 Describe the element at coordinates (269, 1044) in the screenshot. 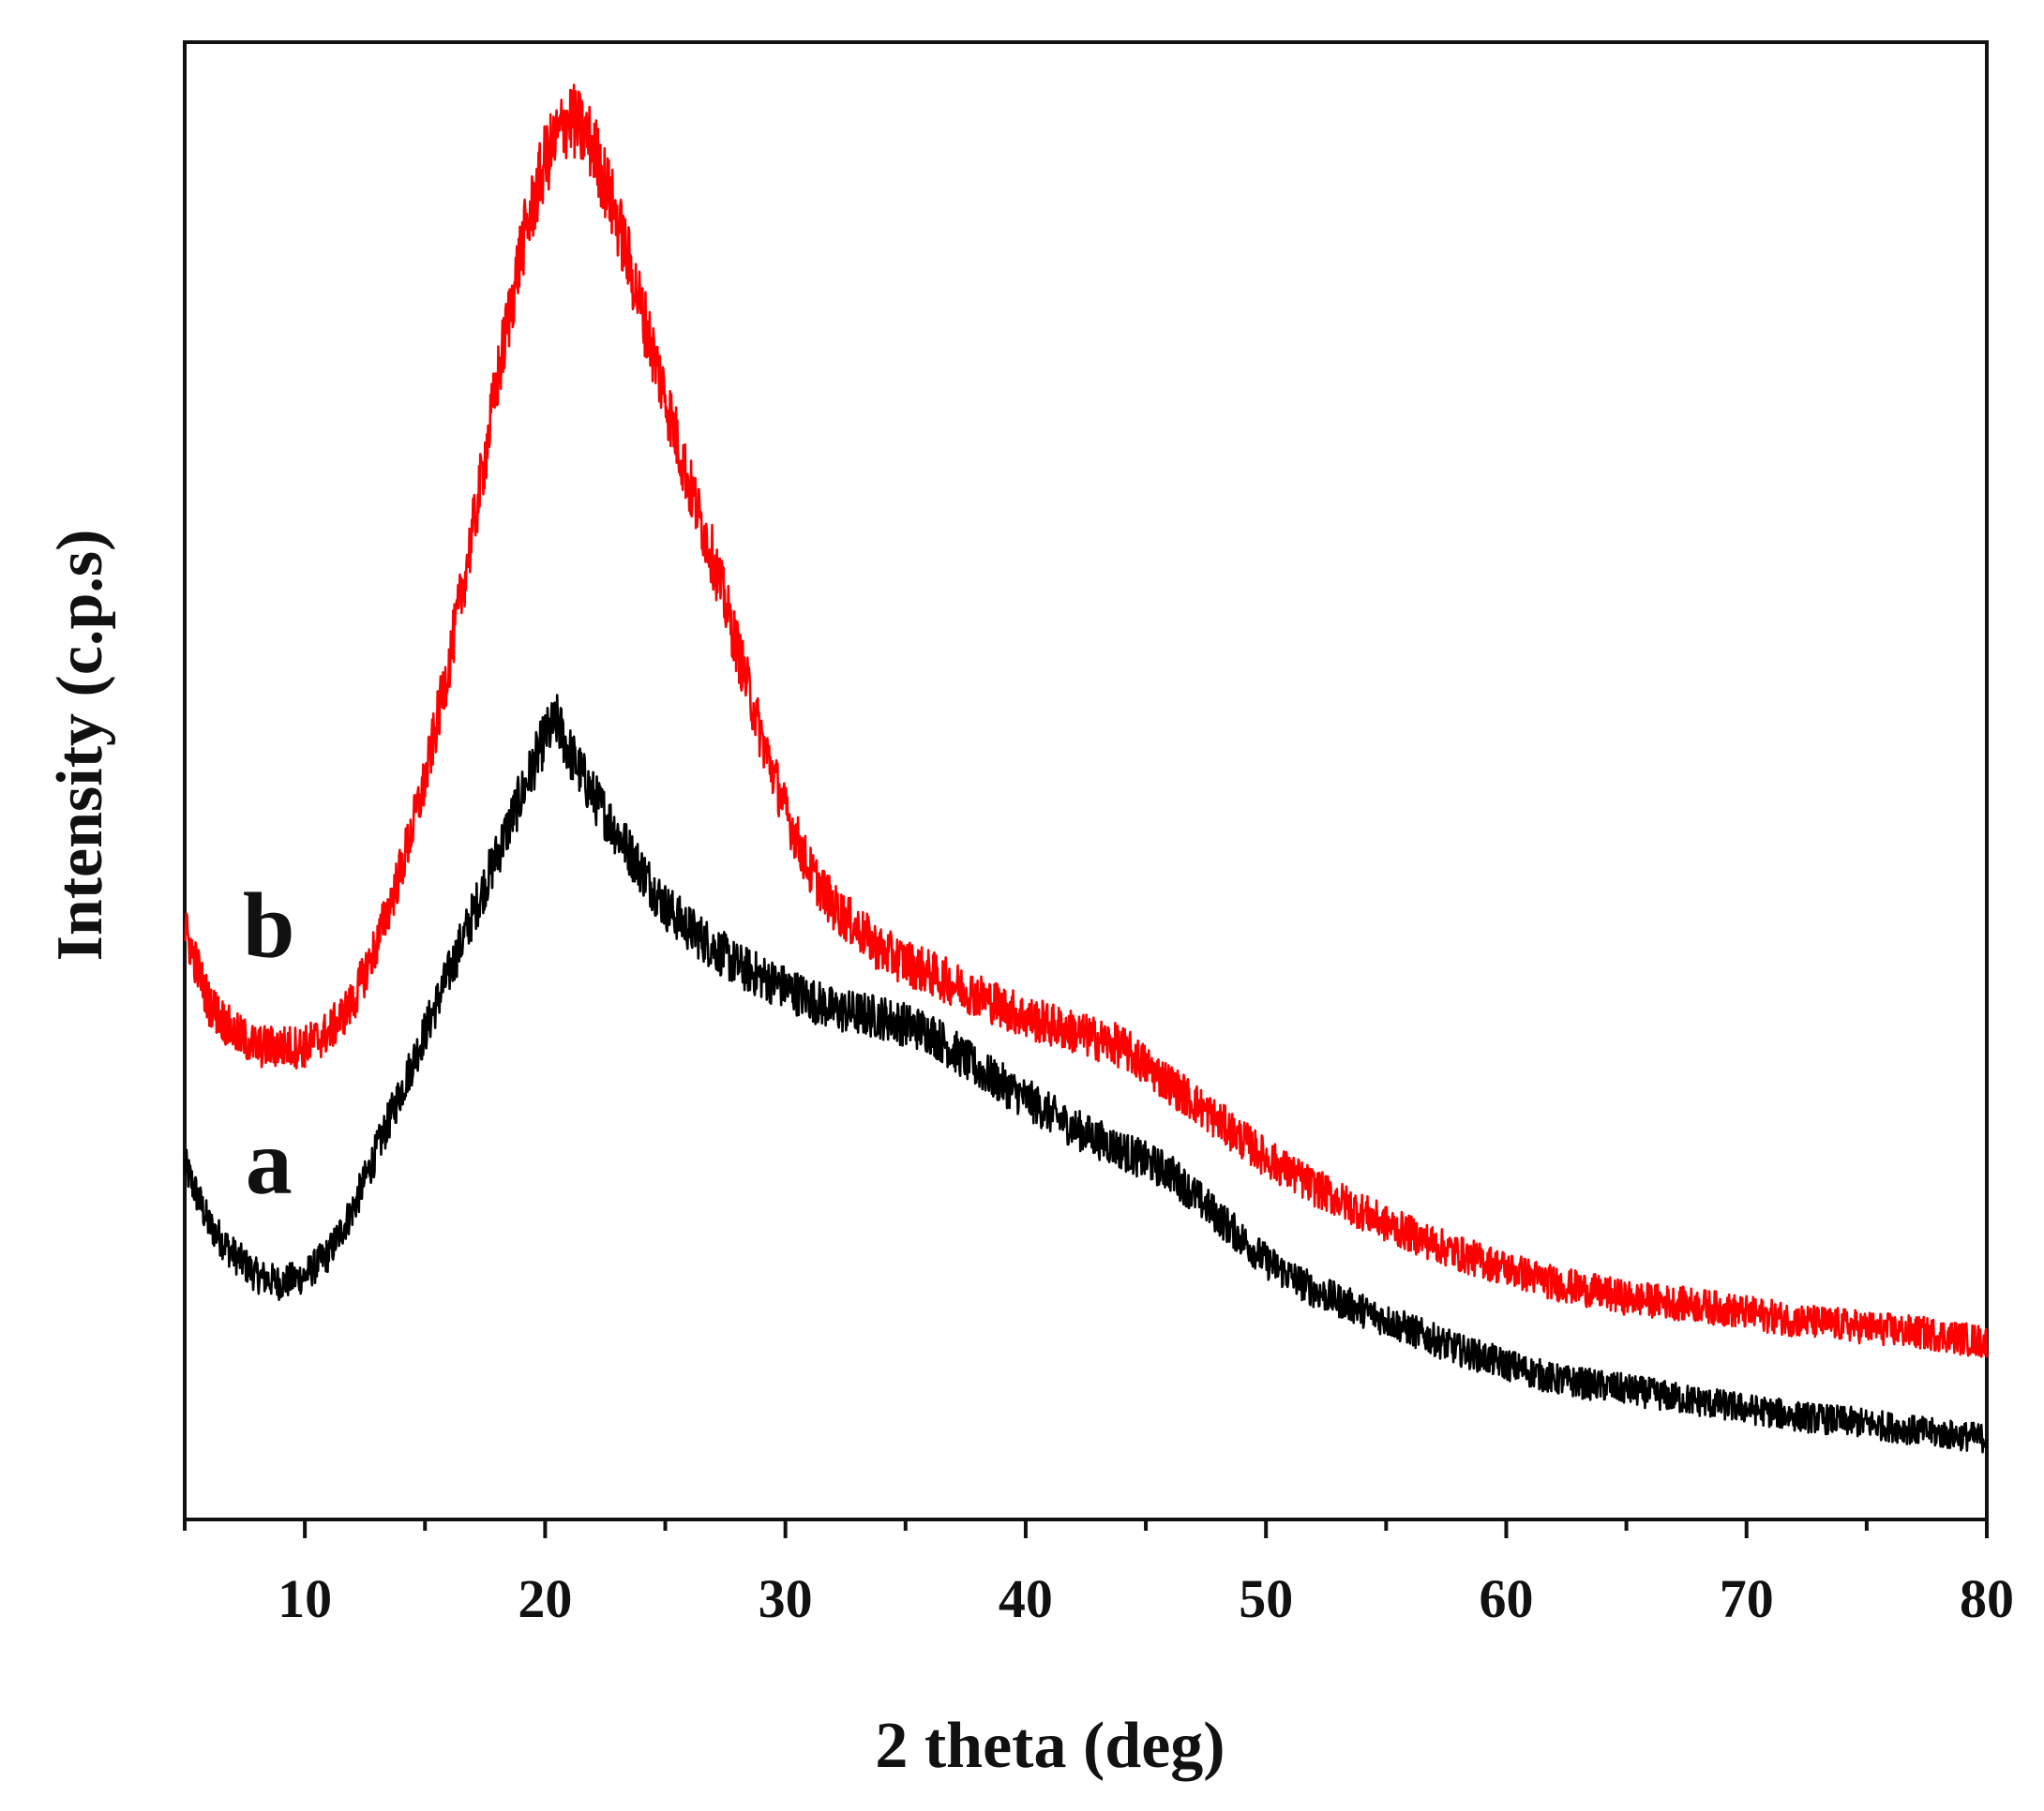

I see `series-annotations: ba` at that location.